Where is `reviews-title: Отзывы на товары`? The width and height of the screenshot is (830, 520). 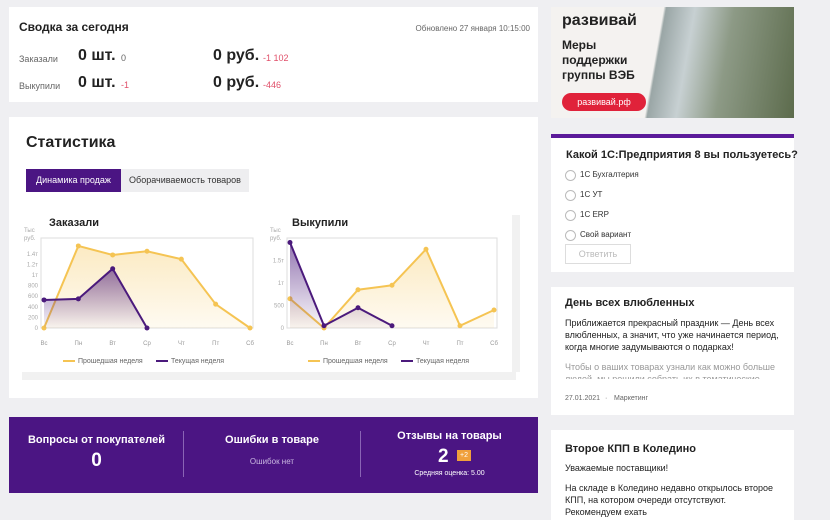 reviews-title: Отзывы на товары is located at coordinates (449, 436).